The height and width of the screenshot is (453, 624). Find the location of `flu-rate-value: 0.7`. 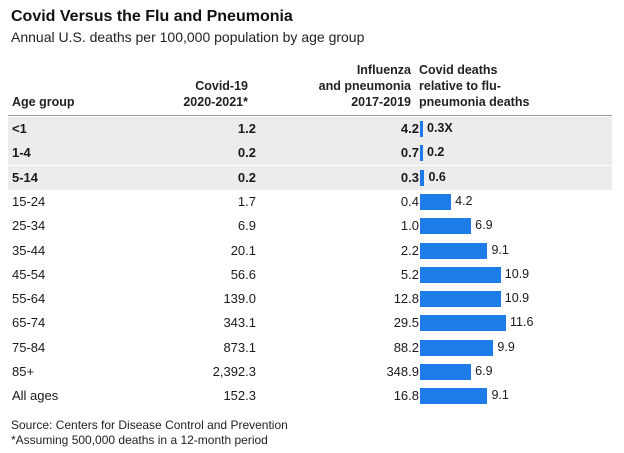

flu-rate-value: 0.7 is located at coordinates (409, 153).